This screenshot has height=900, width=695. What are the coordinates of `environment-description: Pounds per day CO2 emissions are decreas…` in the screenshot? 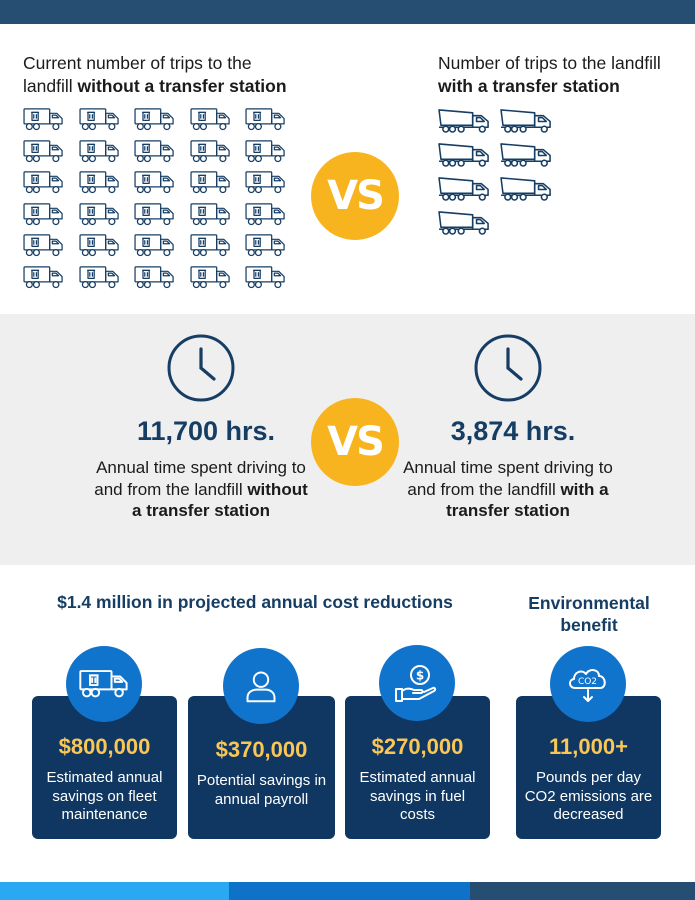 It's located at (588, 796).